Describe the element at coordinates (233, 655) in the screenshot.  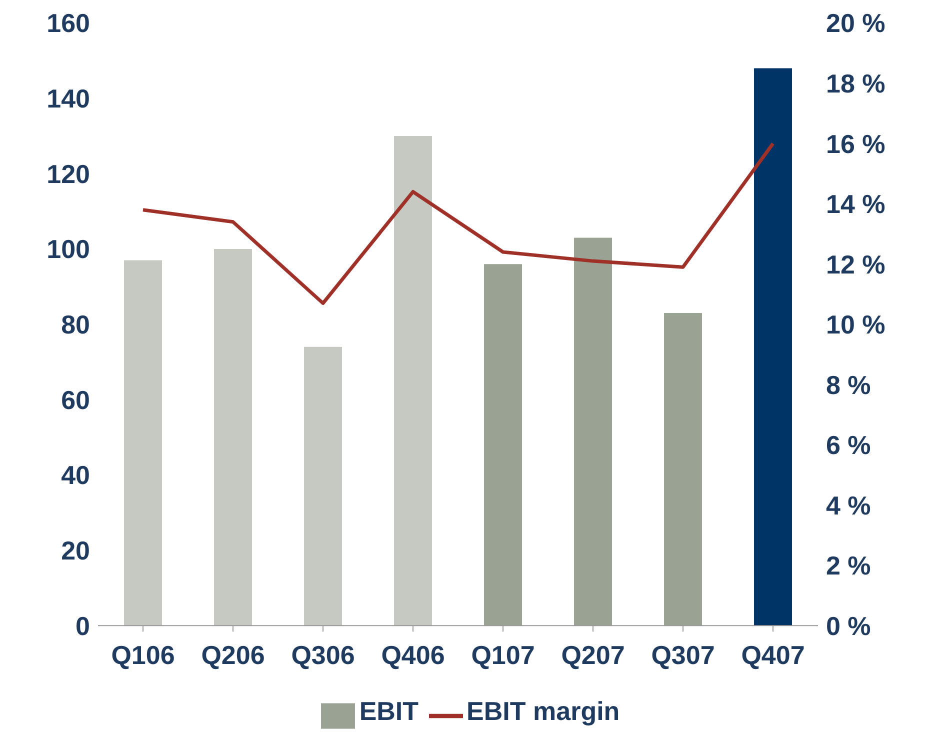
I see `x-tick-label: Q206` at that location.